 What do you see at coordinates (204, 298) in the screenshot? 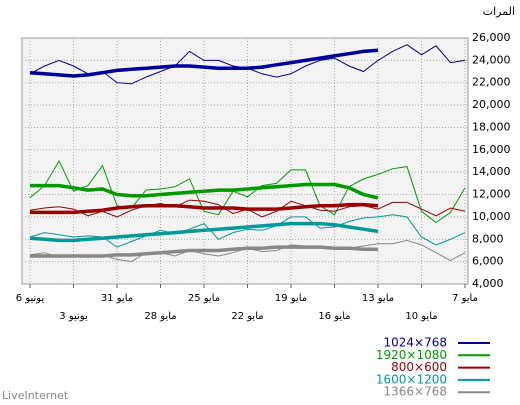
I see `x-tick-label: 25 مايو` at bounding box center [204, 298].